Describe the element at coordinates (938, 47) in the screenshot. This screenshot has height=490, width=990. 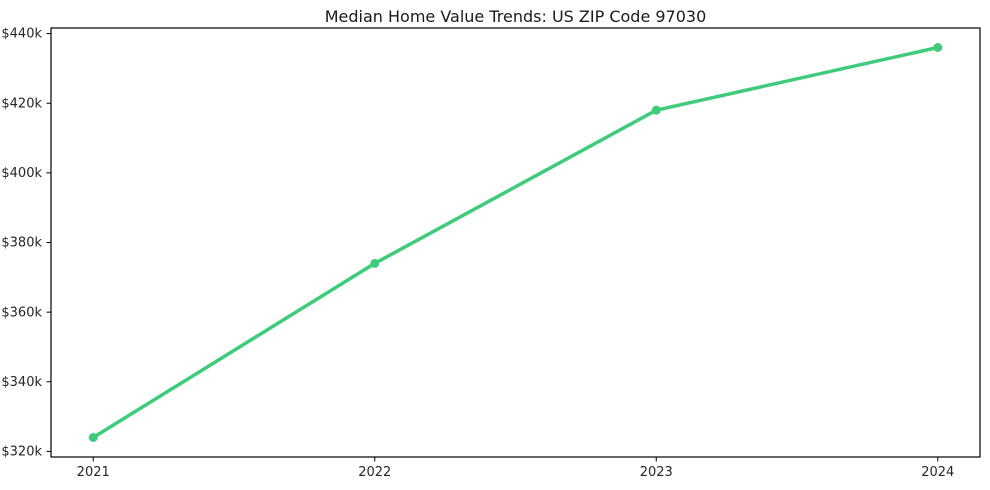
I see `data-point-2024` at that location.